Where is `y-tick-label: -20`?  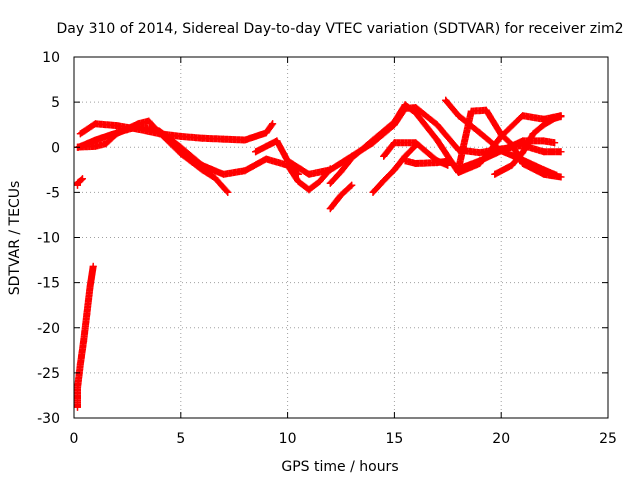 y-tick-label: -20 is located at coordinates (48, 329).